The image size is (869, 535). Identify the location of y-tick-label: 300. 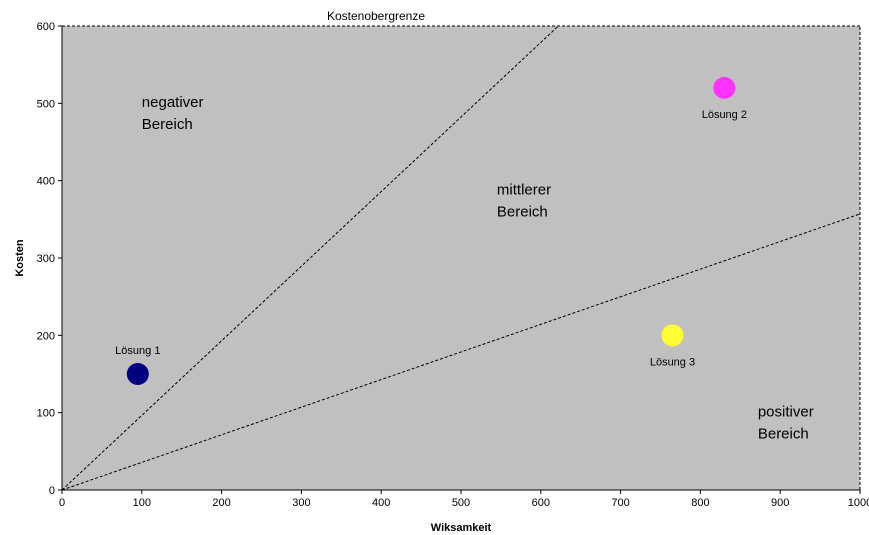
(46, 259).